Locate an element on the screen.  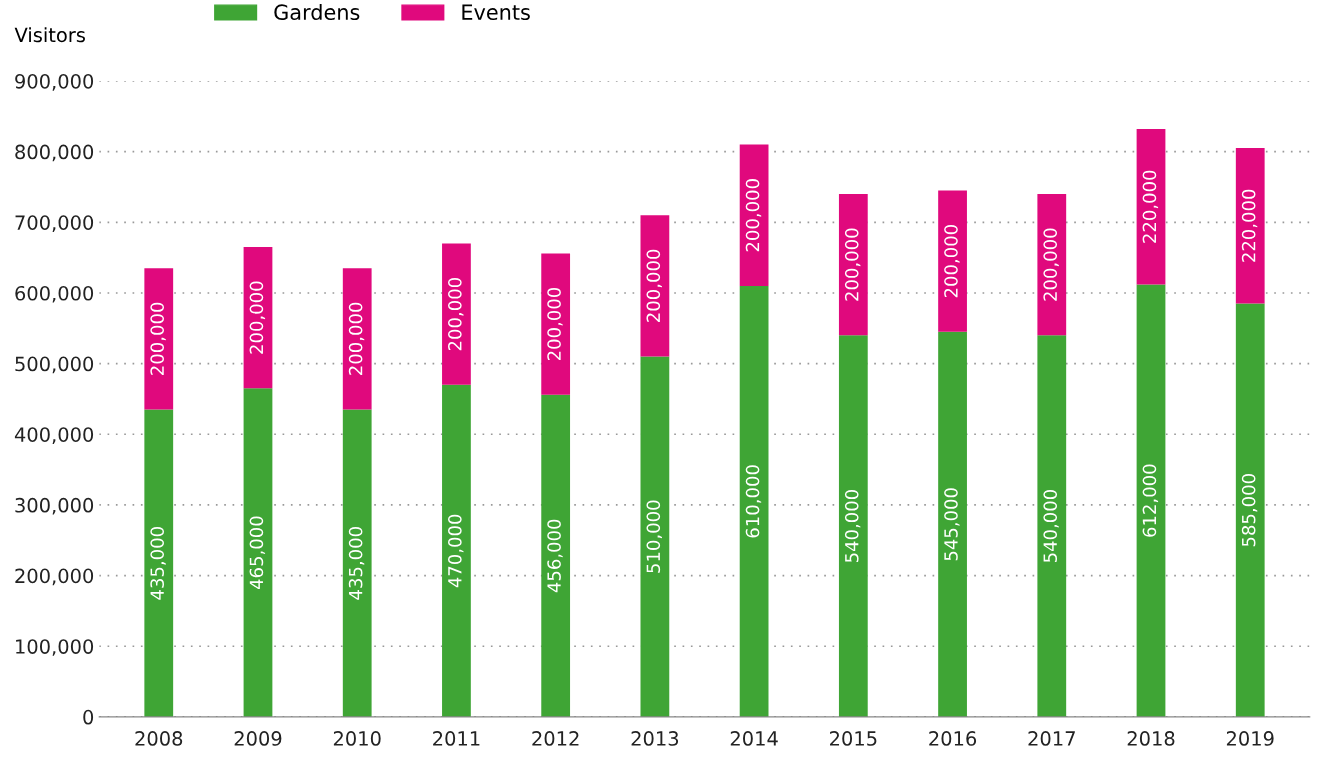
y-tick-label: 700,000 is located at coordinates (54, 223).